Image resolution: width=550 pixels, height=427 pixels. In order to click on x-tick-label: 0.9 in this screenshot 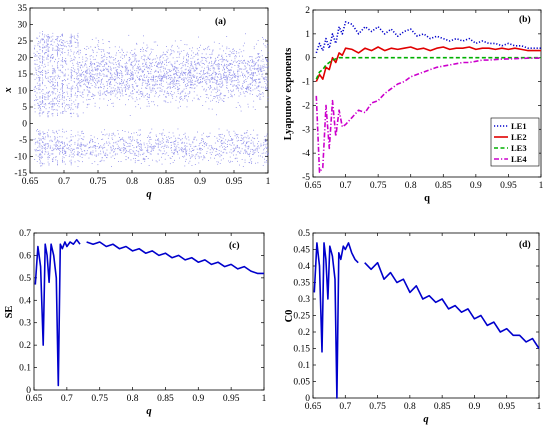, I will do `click(198, 399)`.